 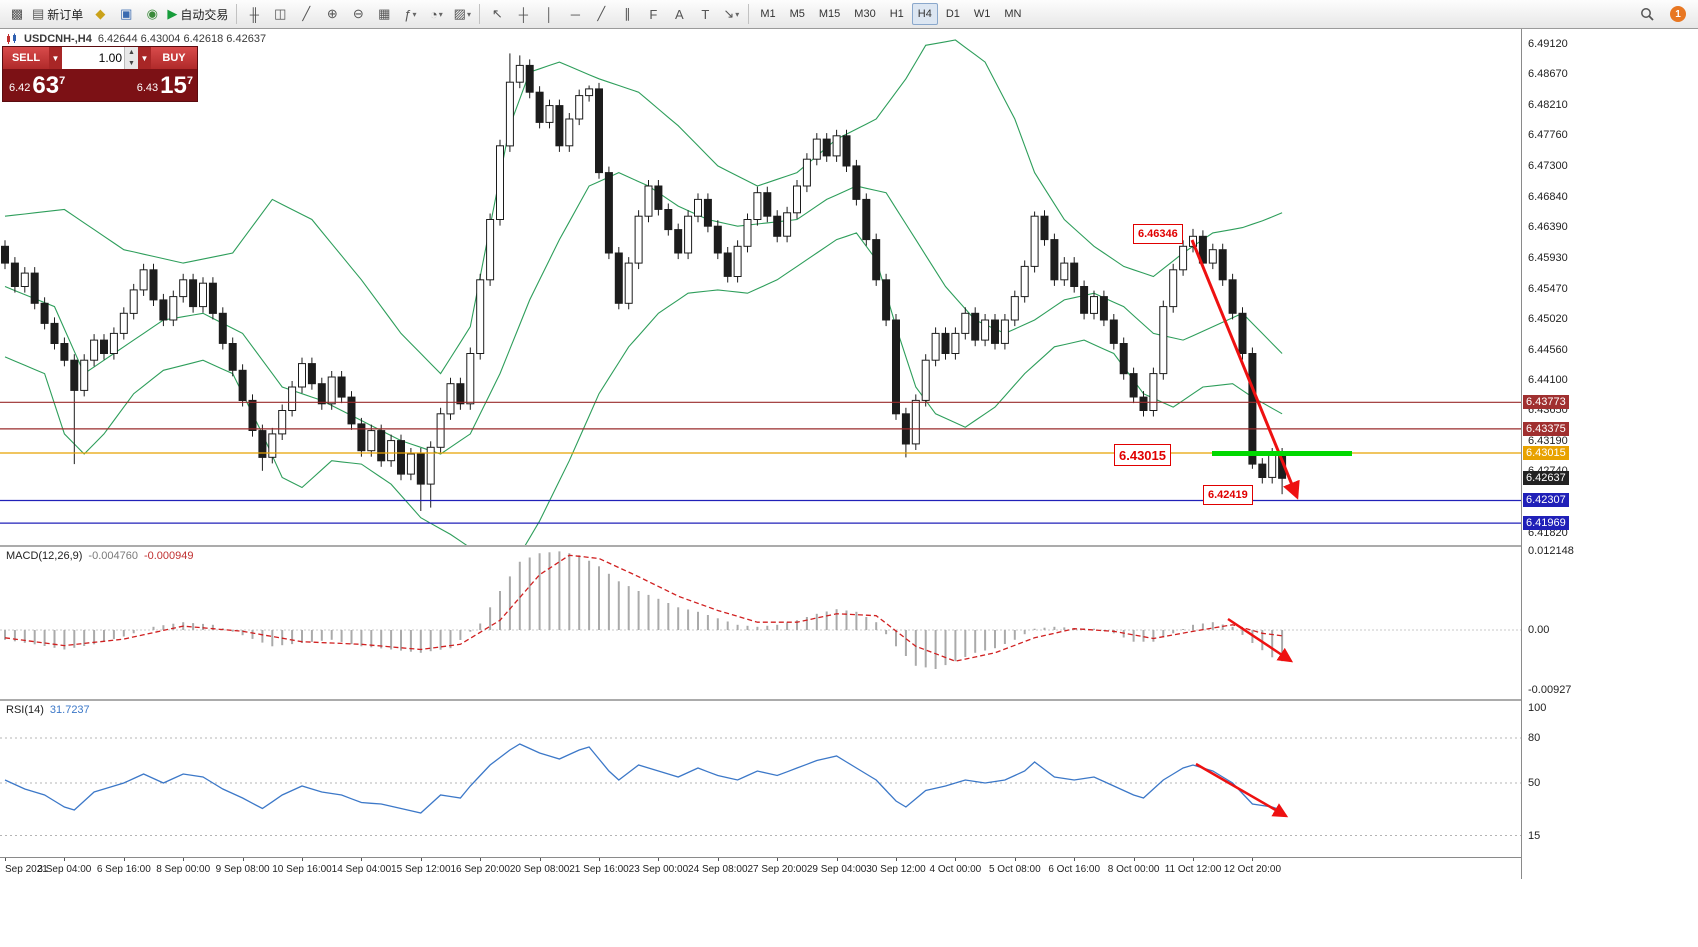 What do you see at coordinates (302, 869) in the screenshot?
I see `time-axis-label: 10 Sep 16:00` at bounding box center [302, 869].